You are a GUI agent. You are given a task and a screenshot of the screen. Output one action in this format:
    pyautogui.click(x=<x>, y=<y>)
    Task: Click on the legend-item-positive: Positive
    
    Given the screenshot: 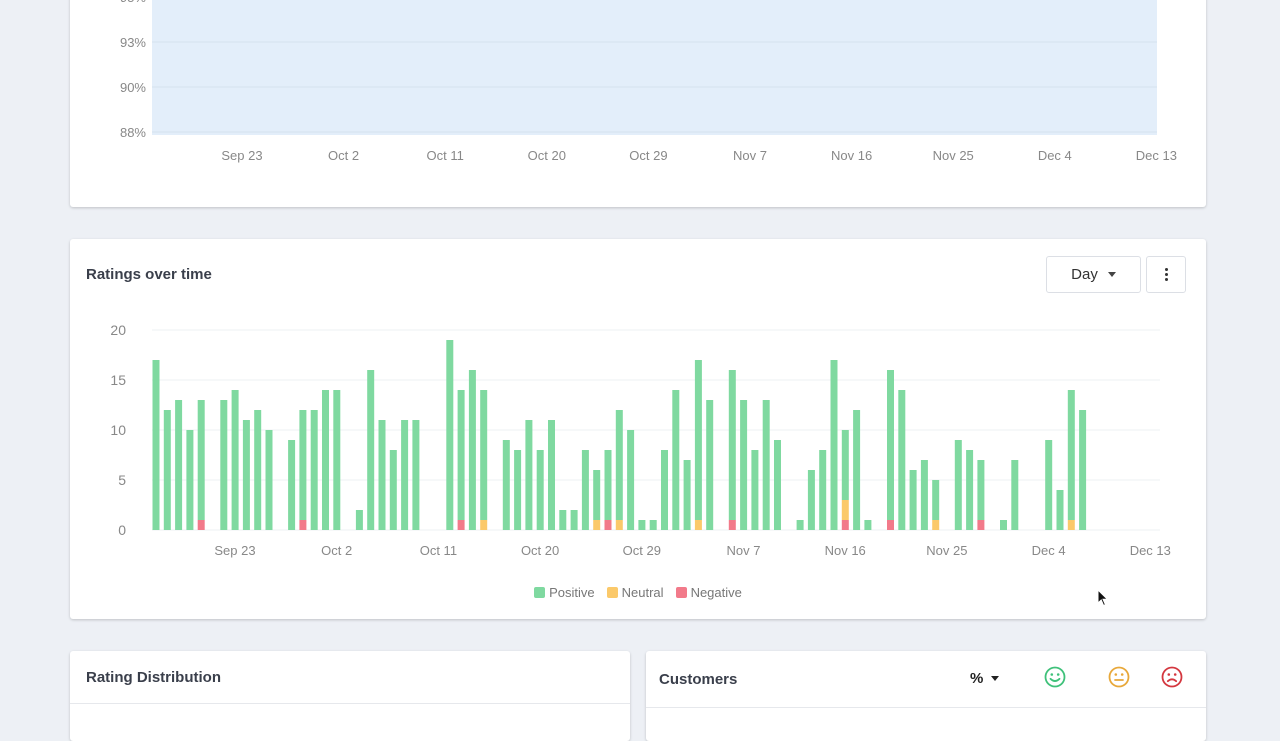 What is the action you would take?
    pyautogui.click(x=564, y=592)
    